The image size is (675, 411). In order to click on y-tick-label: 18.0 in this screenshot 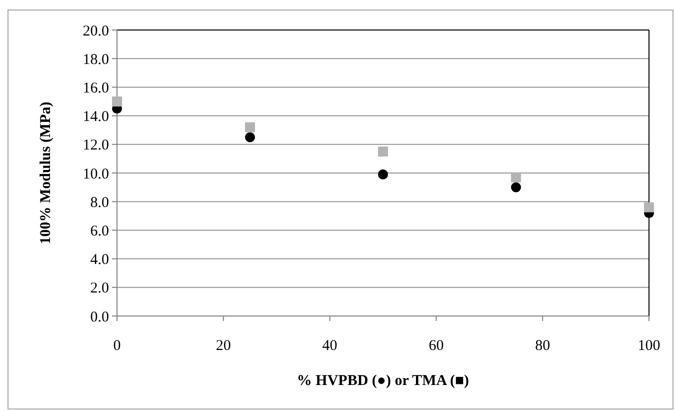, I will do `click(95, 60)`.